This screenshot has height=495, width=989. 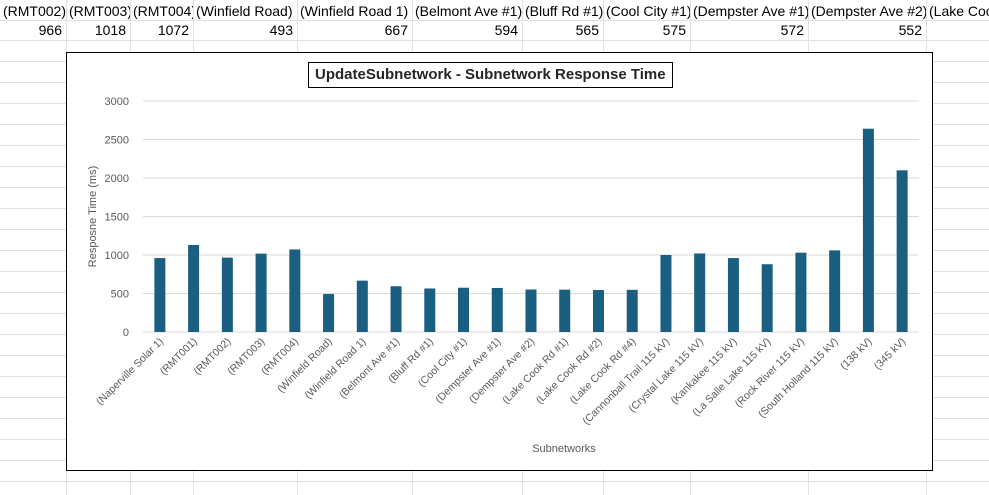 What do you see at coordinates (173, 30) in the screenshot?
I see `value-cell: 1072` at bounding box center [173, 30].